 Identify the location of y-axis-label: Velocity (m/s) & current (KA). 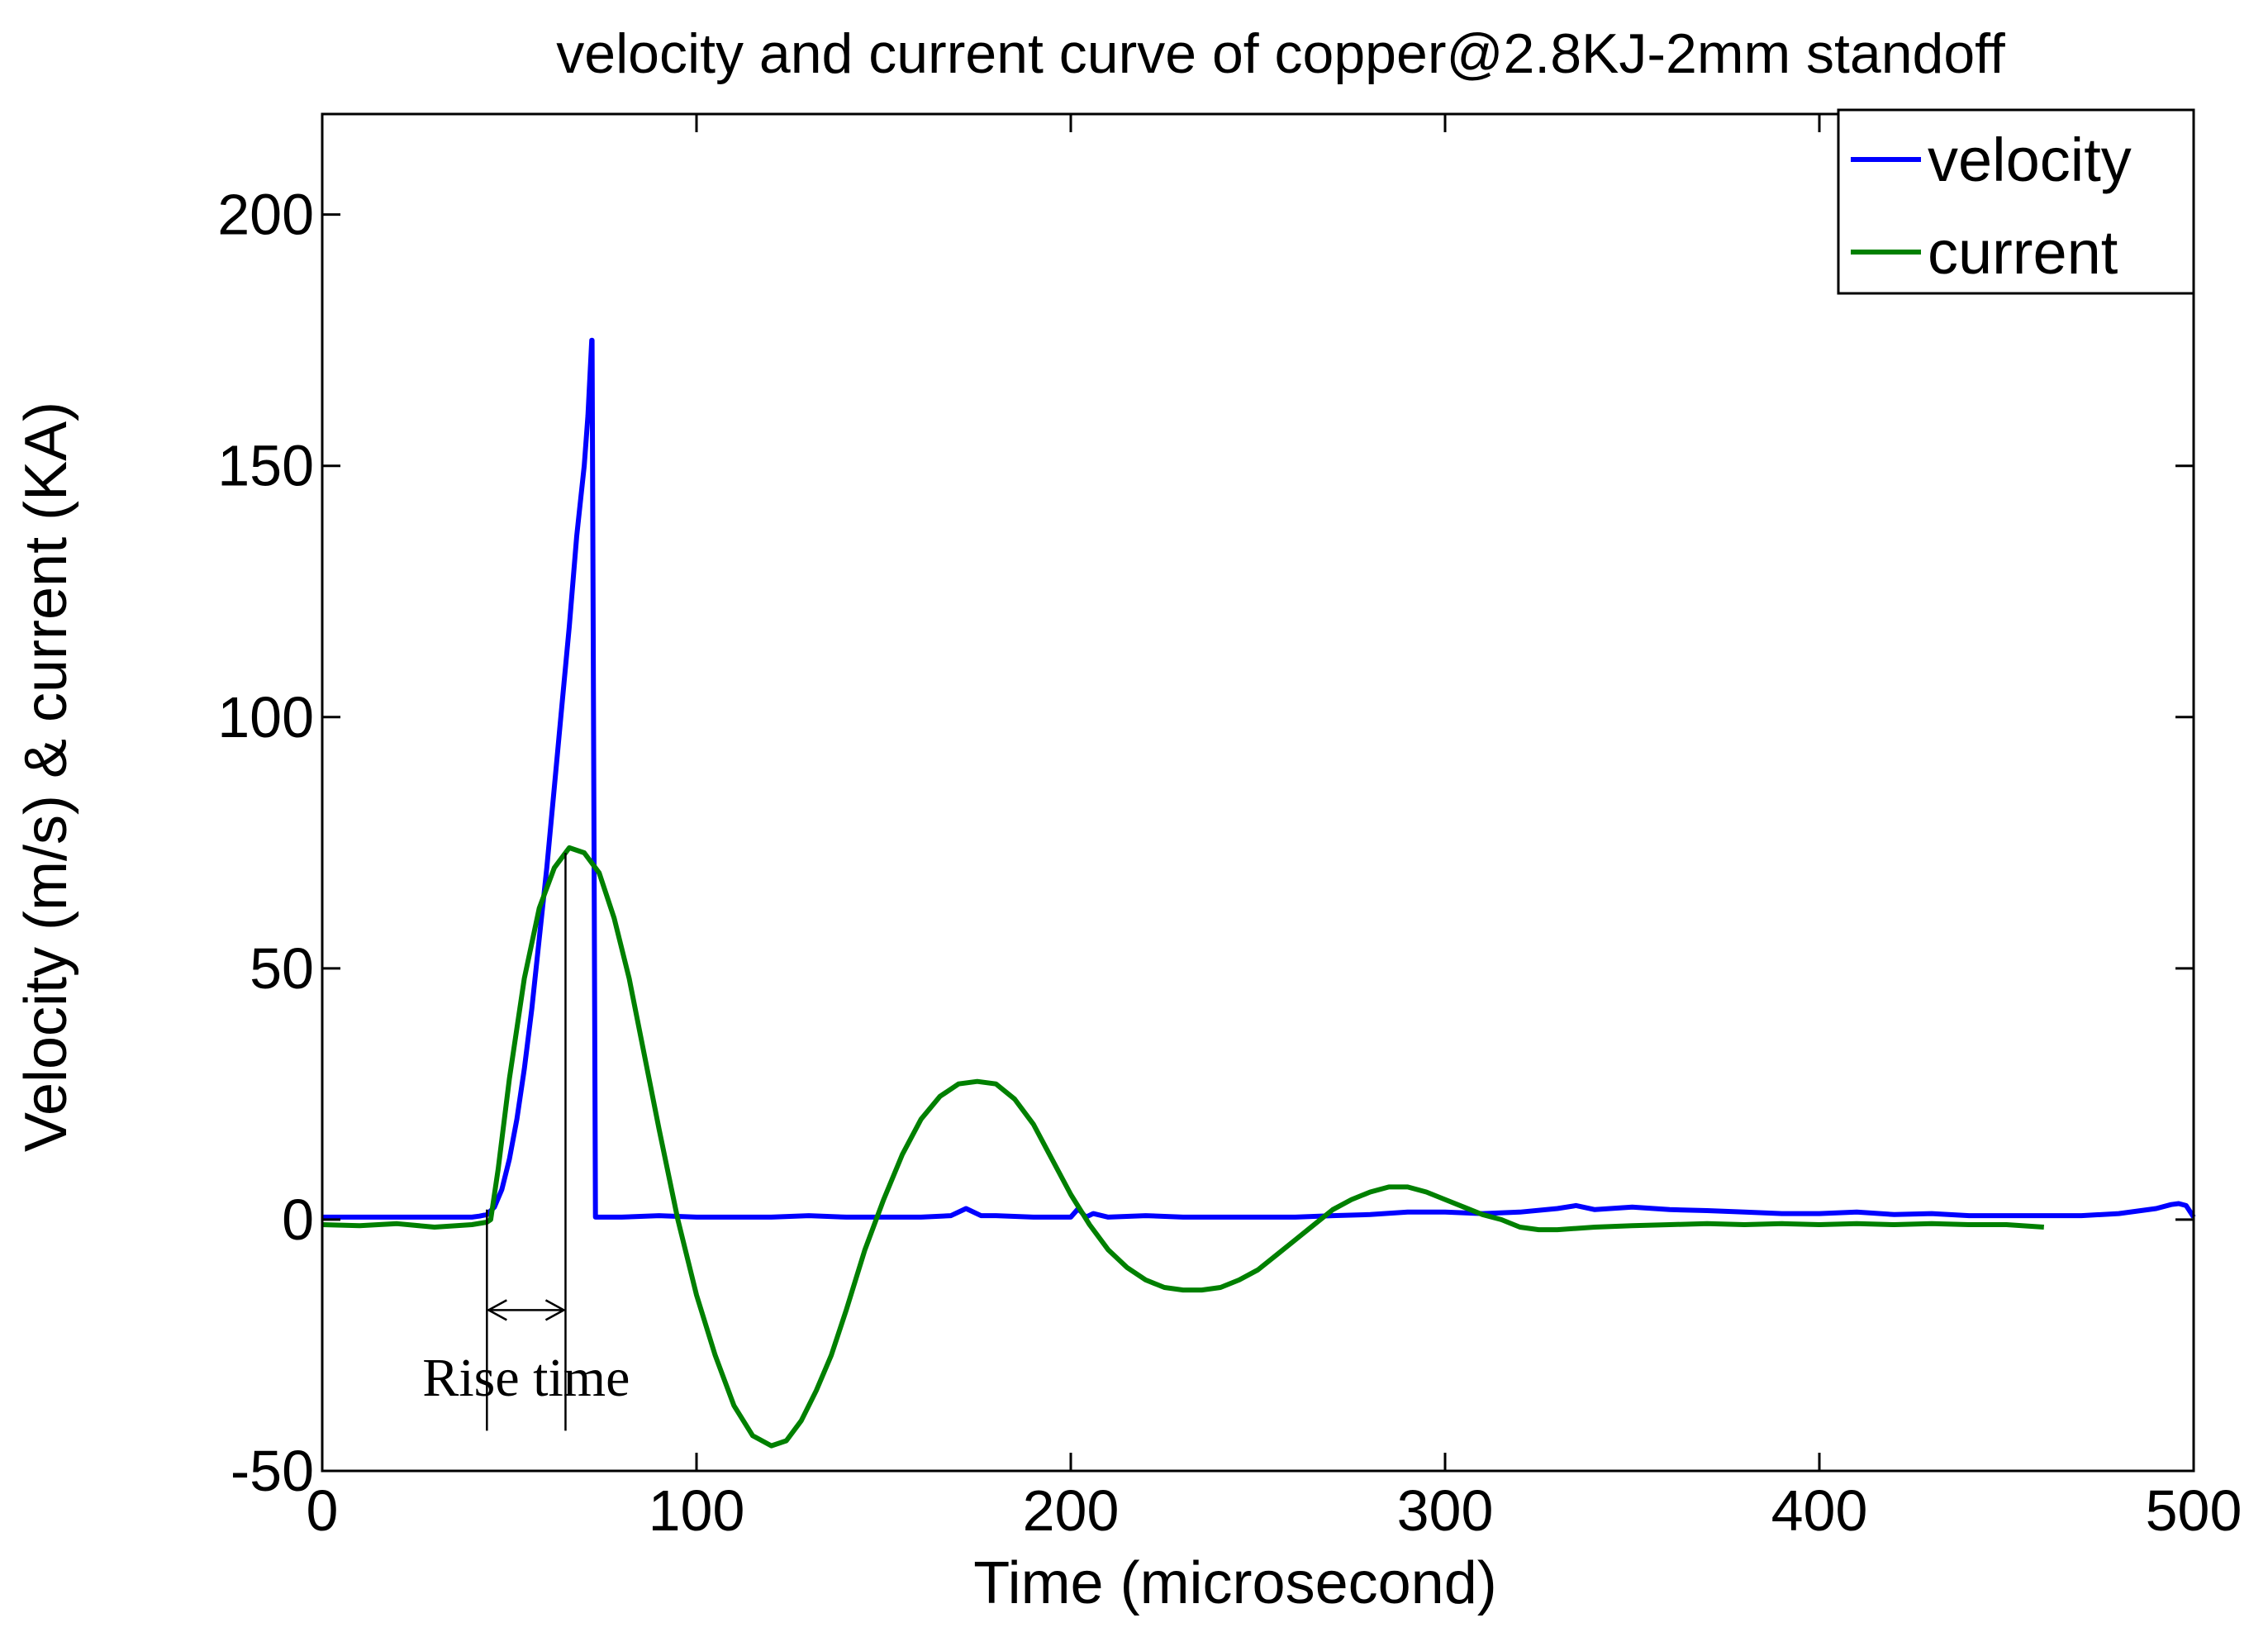
(46, 777).